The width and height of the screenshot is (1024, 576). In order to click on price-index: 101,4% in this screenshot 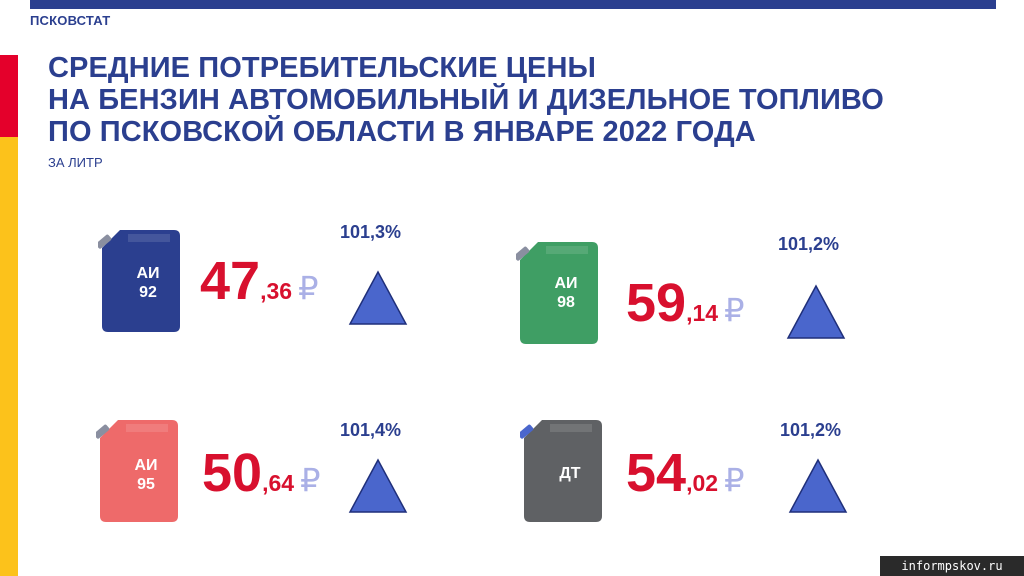, I will do `click(371, 430)`.